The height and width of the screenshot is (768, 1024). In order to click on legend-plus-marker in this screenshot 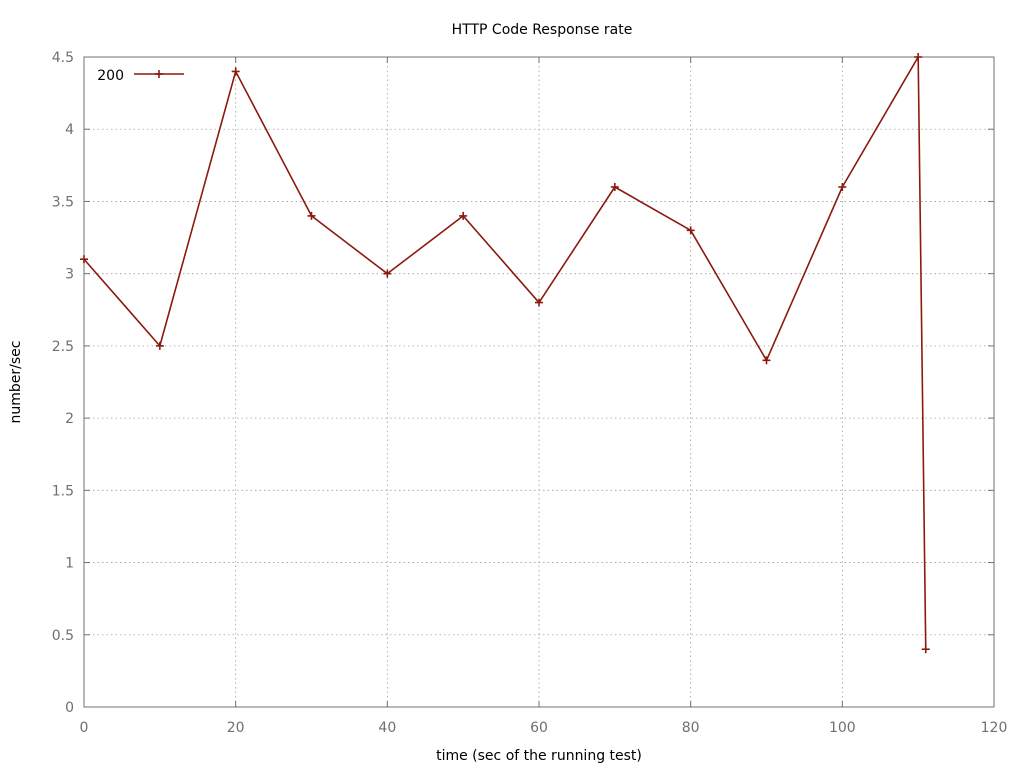, I will do `click(159, 74)`.